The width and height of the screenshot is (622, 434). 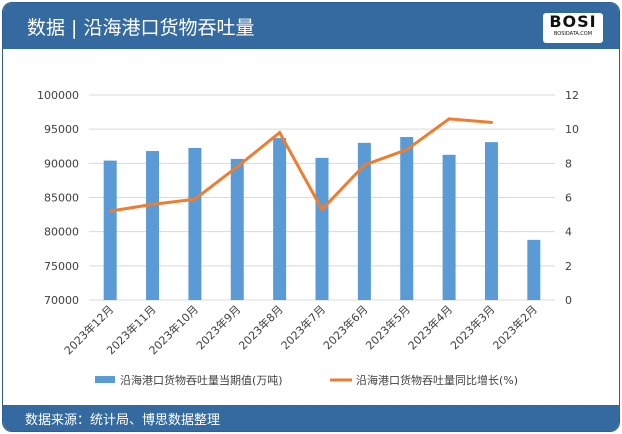 I want to click on data-source: 数据来源：统计局、博思数据整理, so click(x=123, y=420).